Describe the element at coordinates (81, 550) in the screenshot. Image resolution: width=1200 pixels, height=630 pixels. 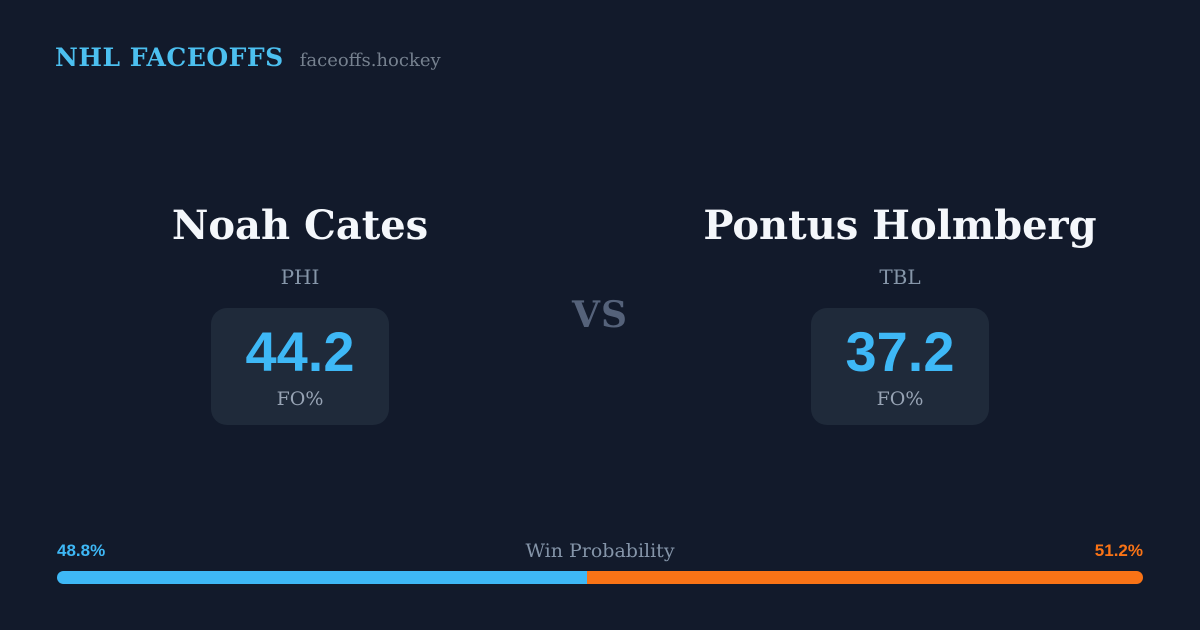
I see `win-probability-left-pct: 48.8%` at that location.